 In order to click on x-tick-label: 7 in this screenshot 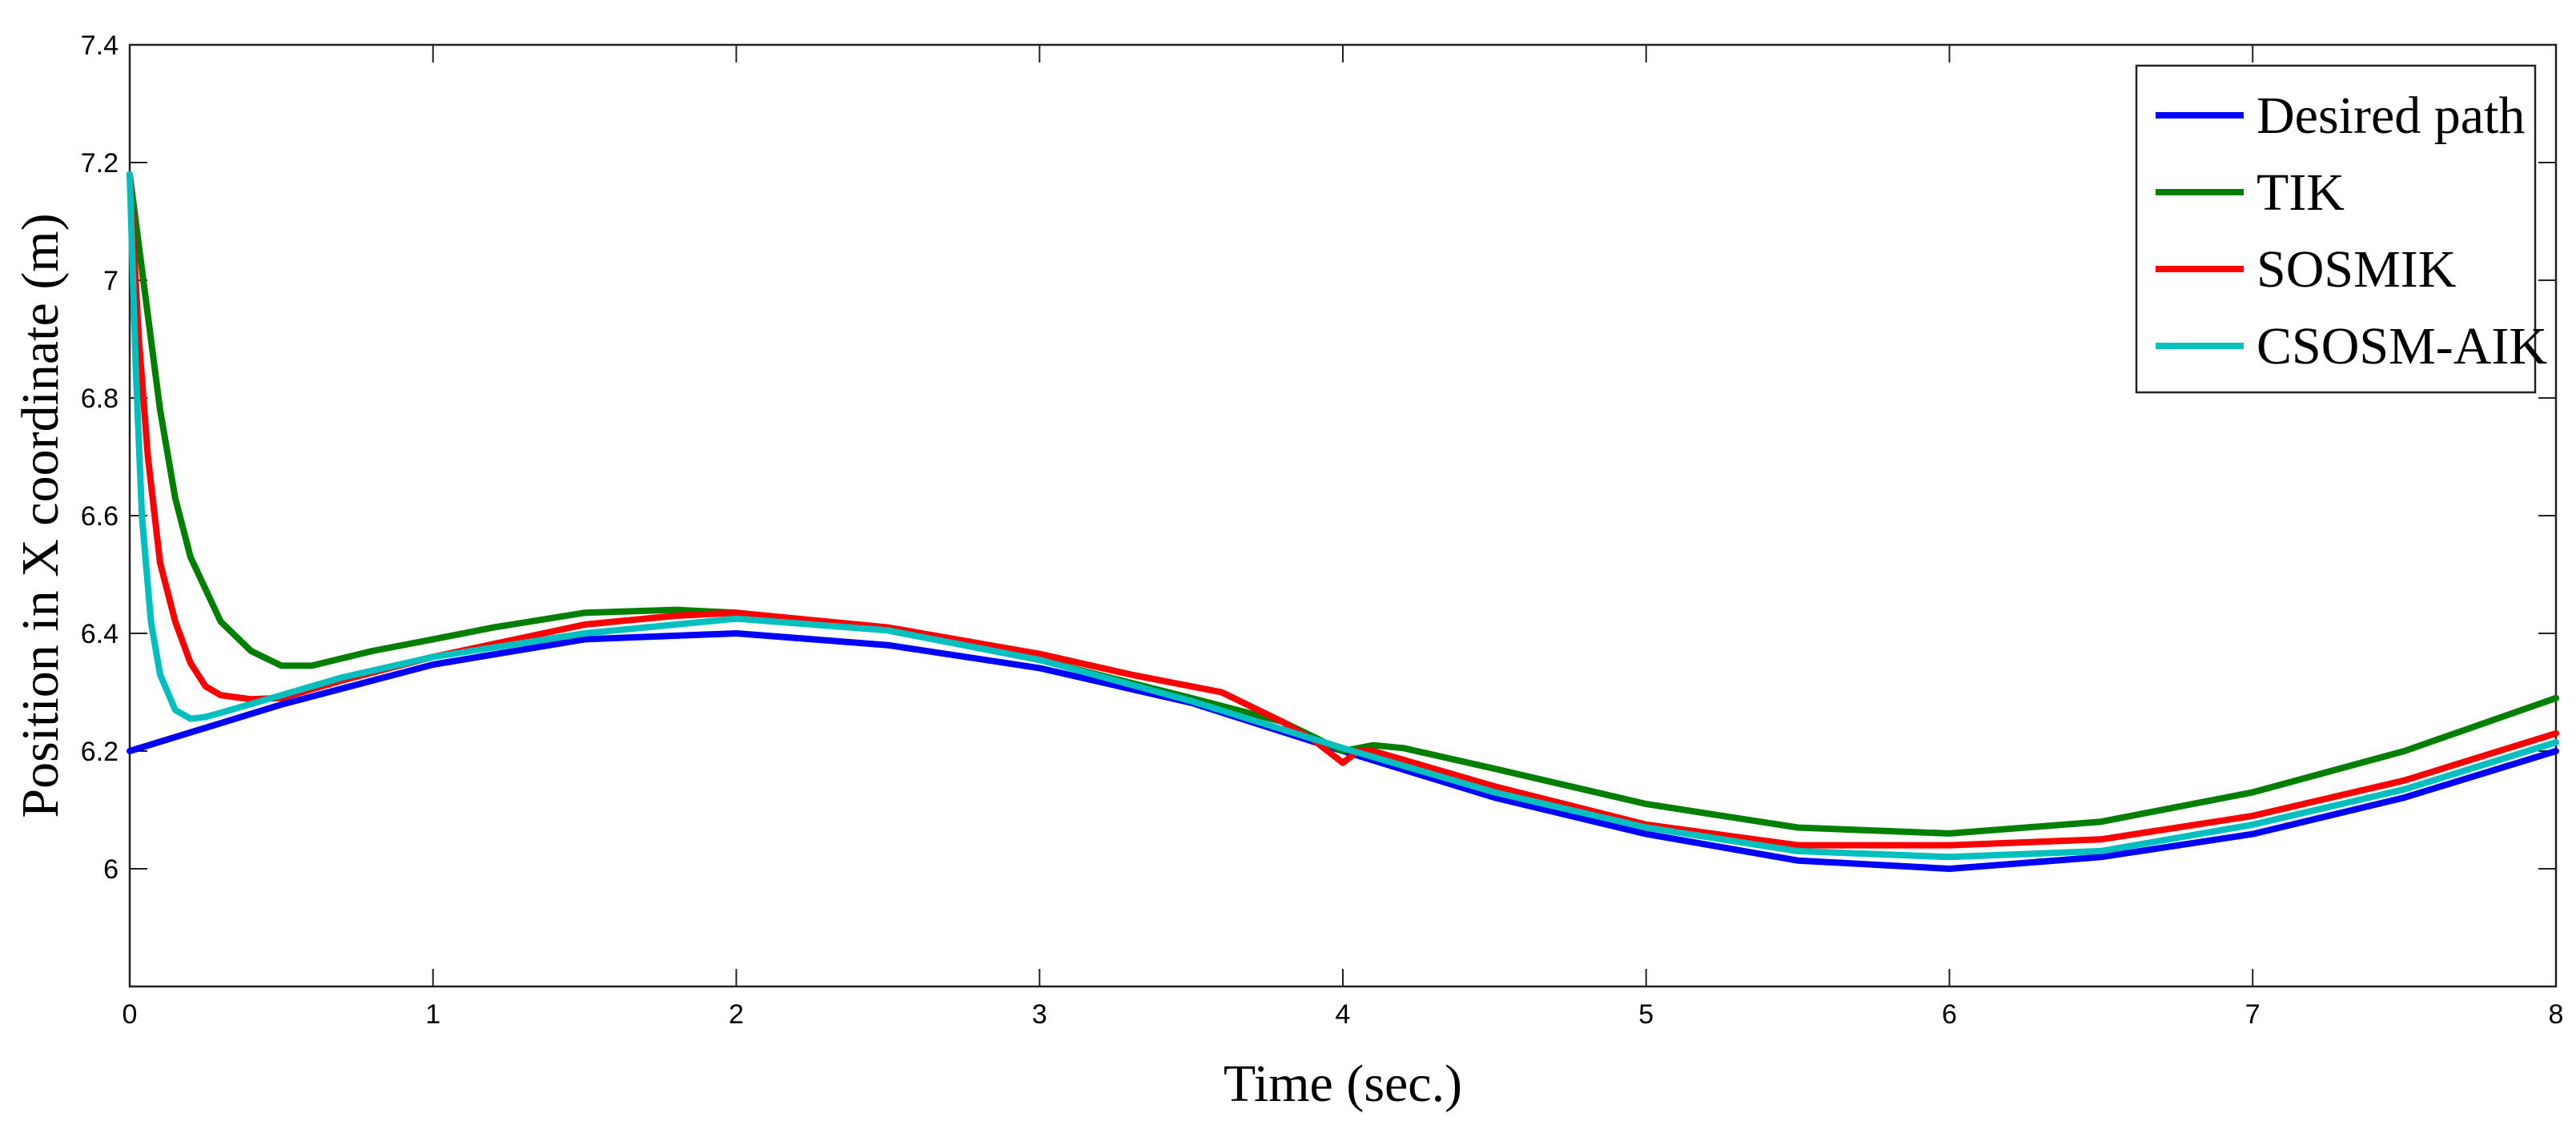, I will do `click(2253, 1015)`.